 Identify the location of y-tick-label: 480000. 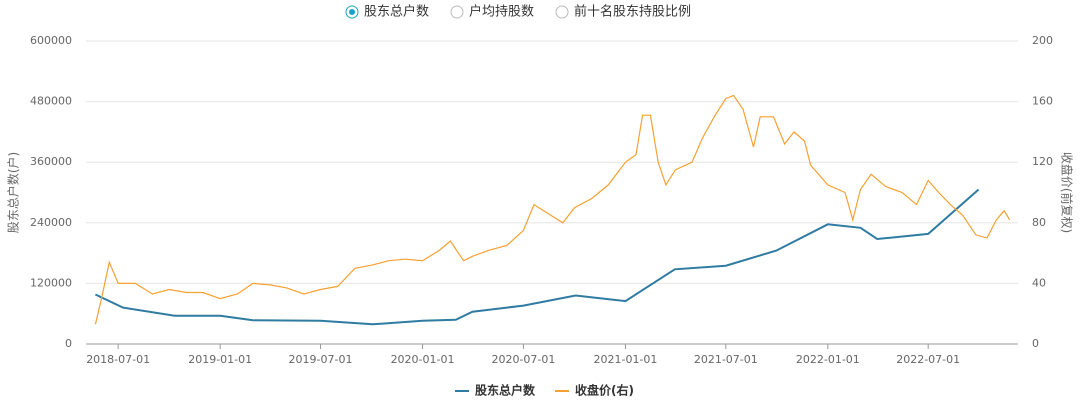
(51, 101).